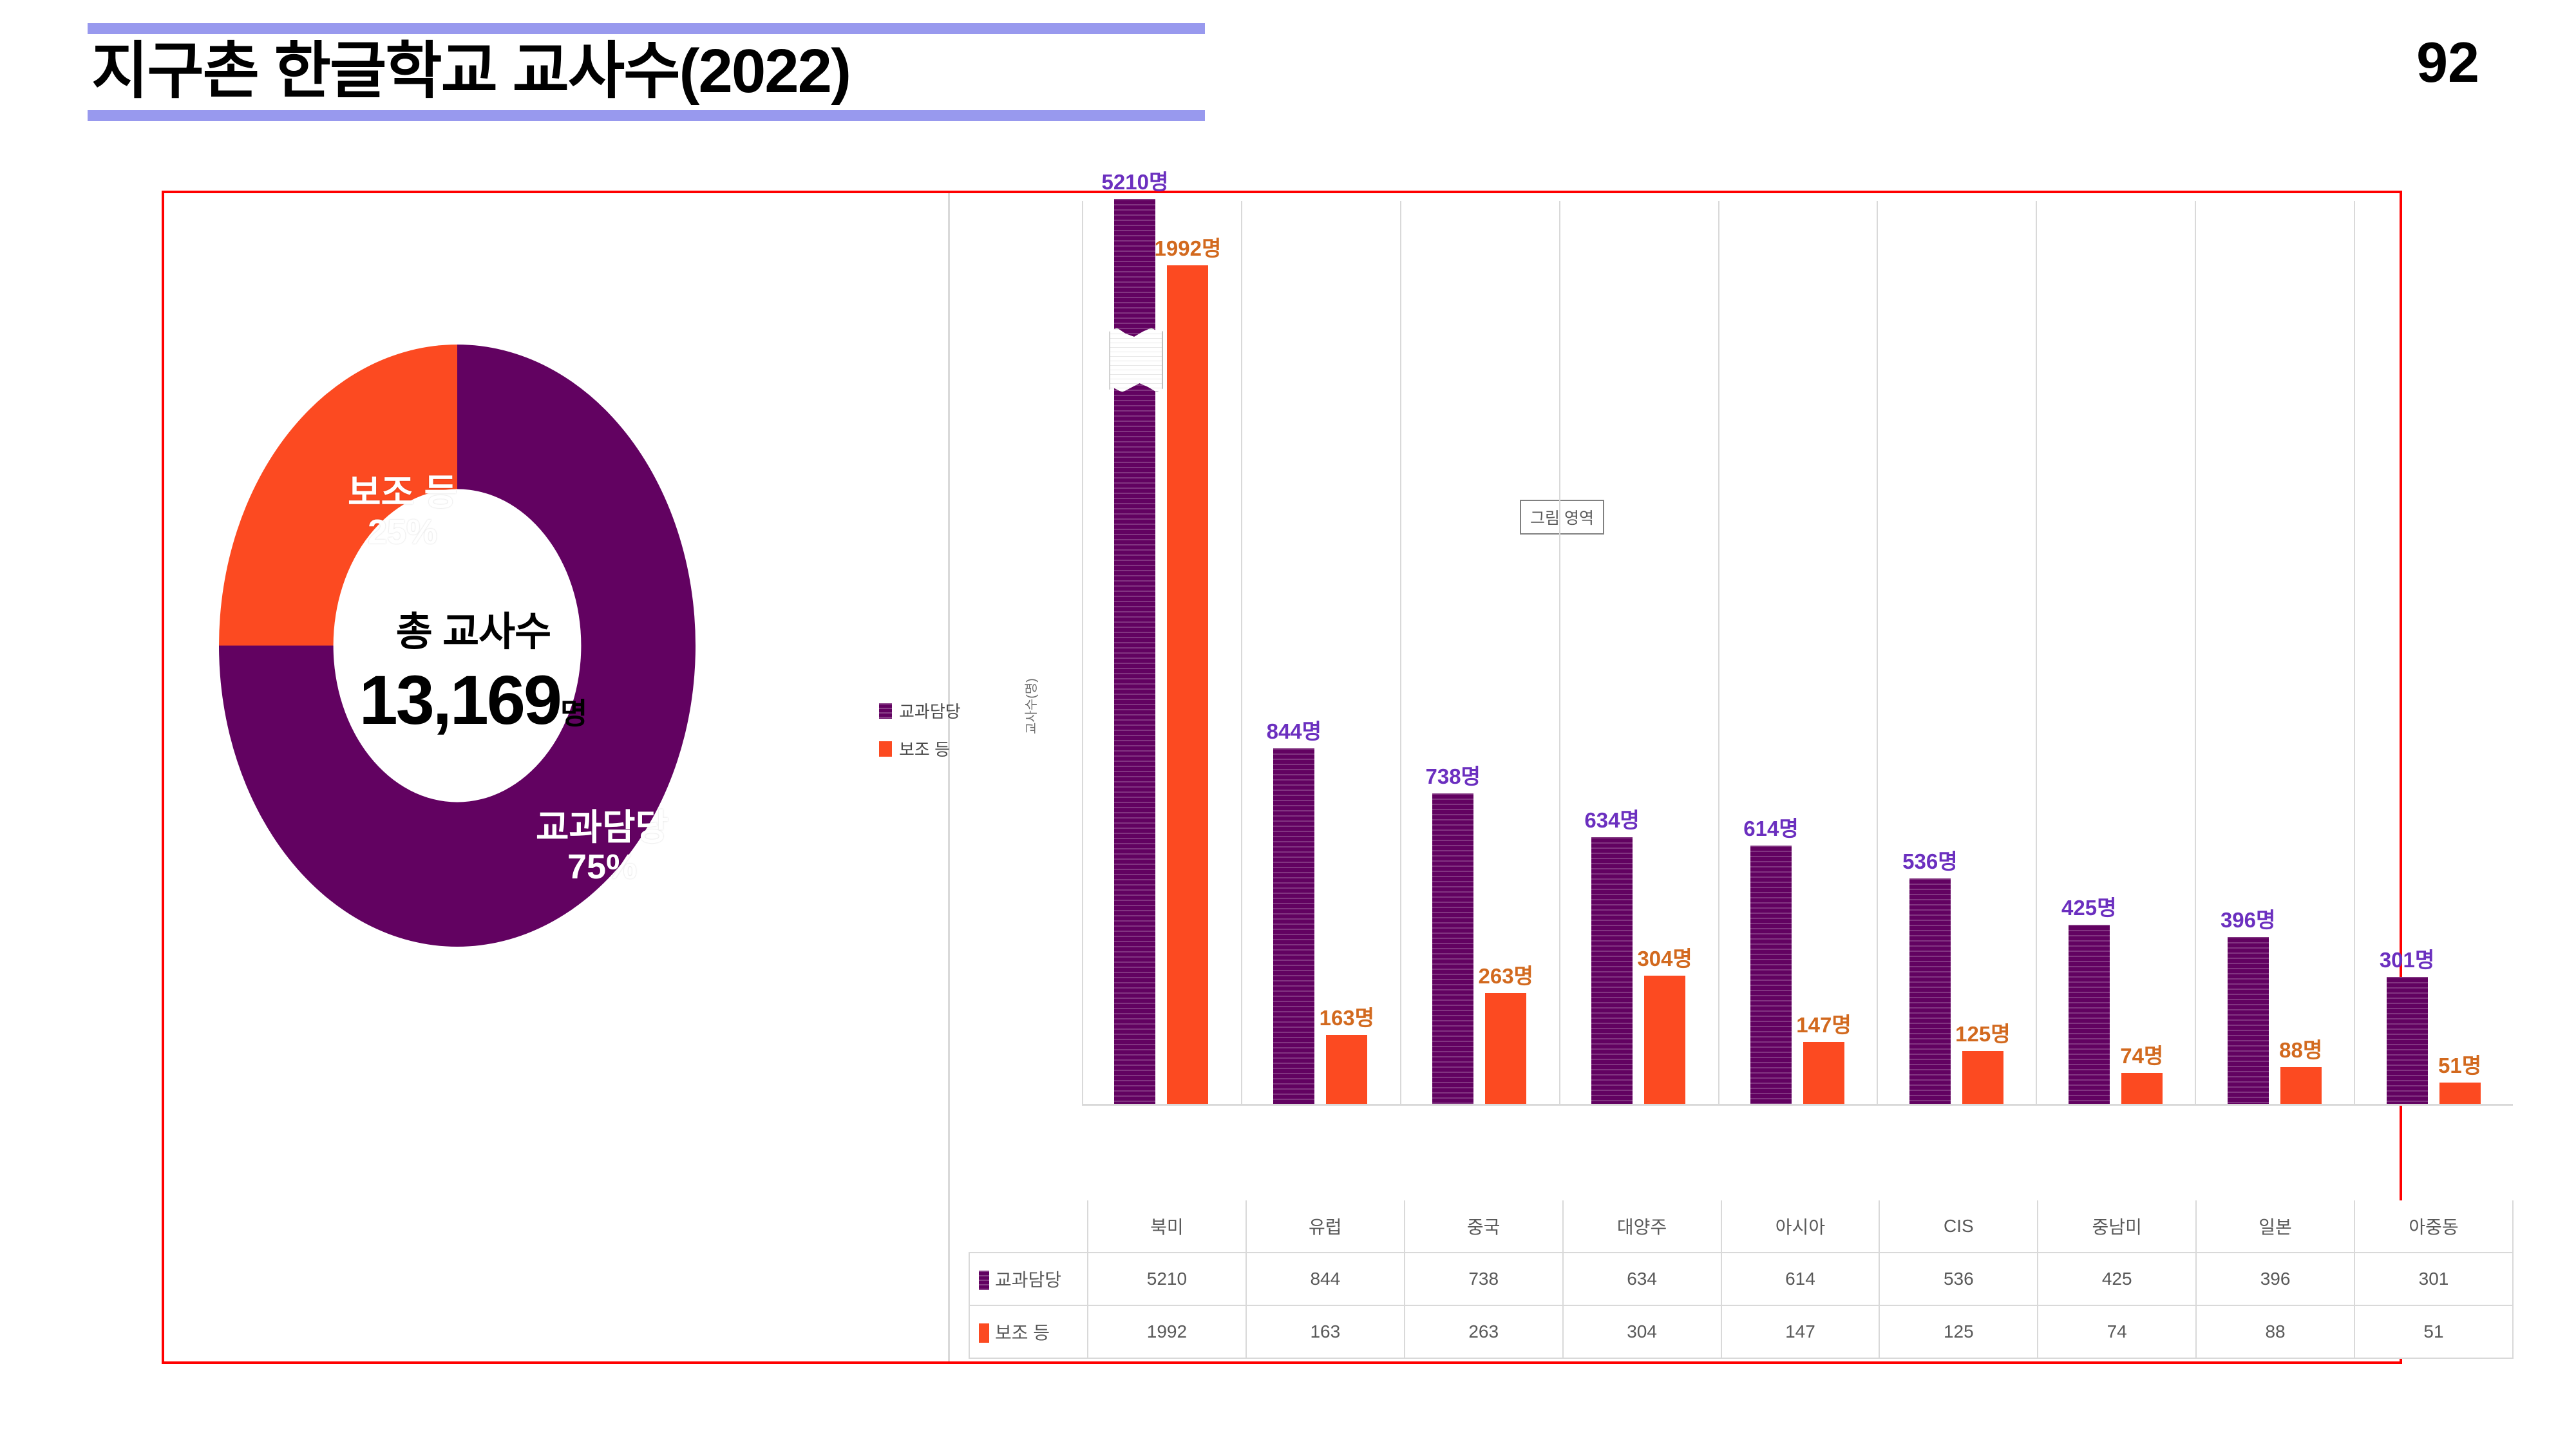 The height and width of the screenshot is (1449, 2576). What do you see at coordinates (1483, 1226) in the screenshot?
I see `table-header-중국: 중국` at bounding box center [1483, 1226].